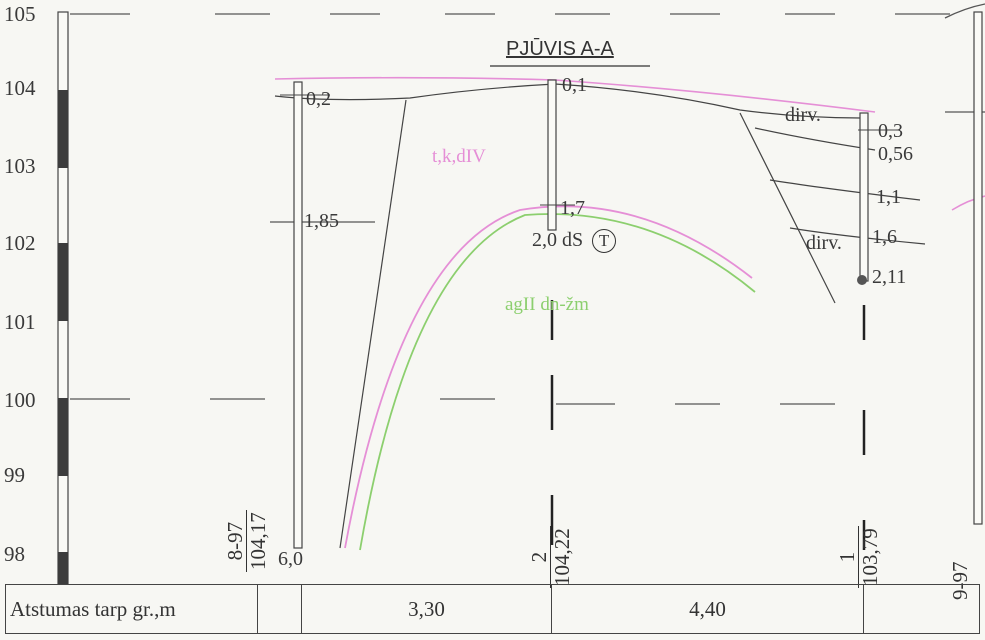  What do you see at coordinates (895, 154) in the screenshot?
I see `bh1-depth-0-56: 0,56` at bounding box center [895, 154].